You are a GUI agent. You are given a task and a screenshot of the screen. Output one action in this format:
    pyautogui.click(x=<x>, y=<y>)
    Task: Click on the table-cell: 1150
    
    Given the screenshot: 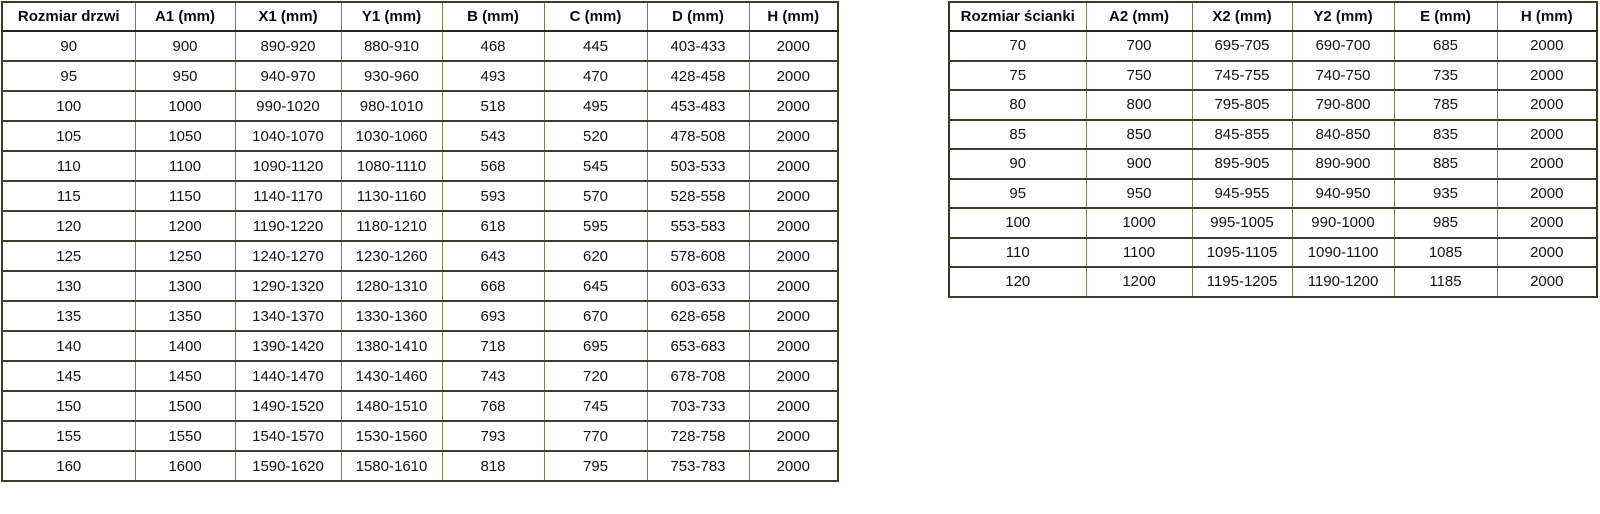 What is the action you would take?
    pyautogui.click(x=185, y=196)
    